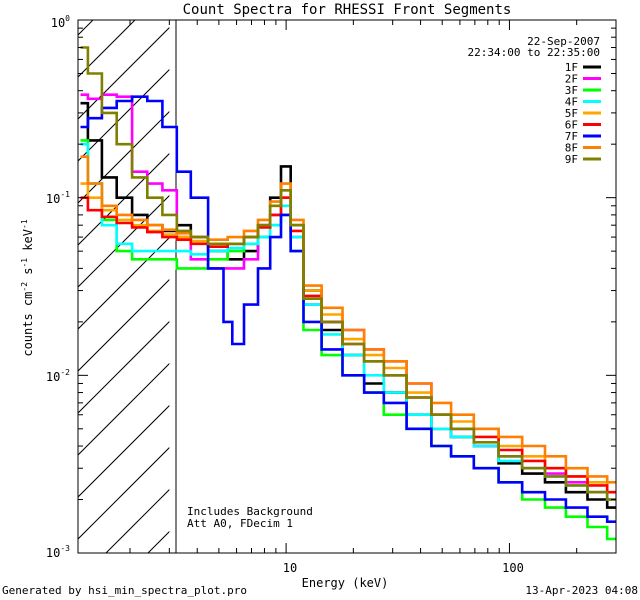 This screenshot has height=600, width=640. Describe the element at coordinates (563, 41) in the screenshot. I see `legend-date: 22-Sep-2007` at that location.